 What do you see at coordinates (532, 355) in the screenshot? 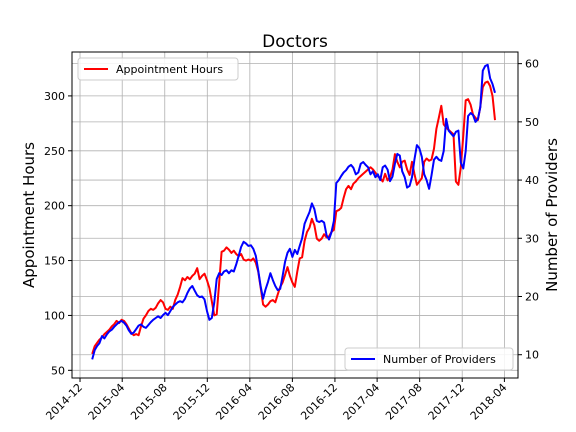
I see `y-tick-label-right: 10` at bounding box center [532, 355].